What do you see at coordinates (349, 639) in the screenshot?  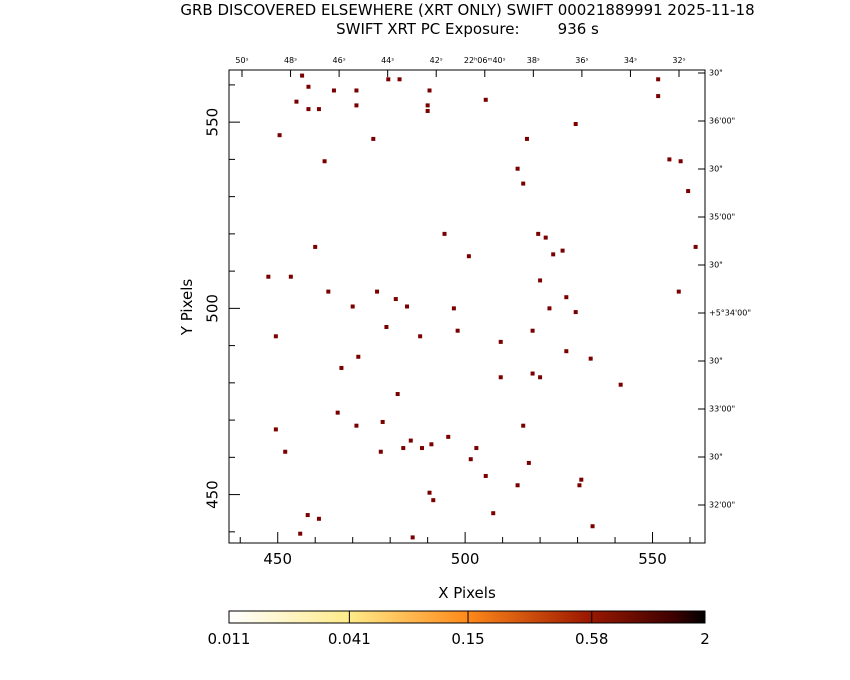 I see `colorbar-tick-label: 0.041` at bounding box center [349, 639].